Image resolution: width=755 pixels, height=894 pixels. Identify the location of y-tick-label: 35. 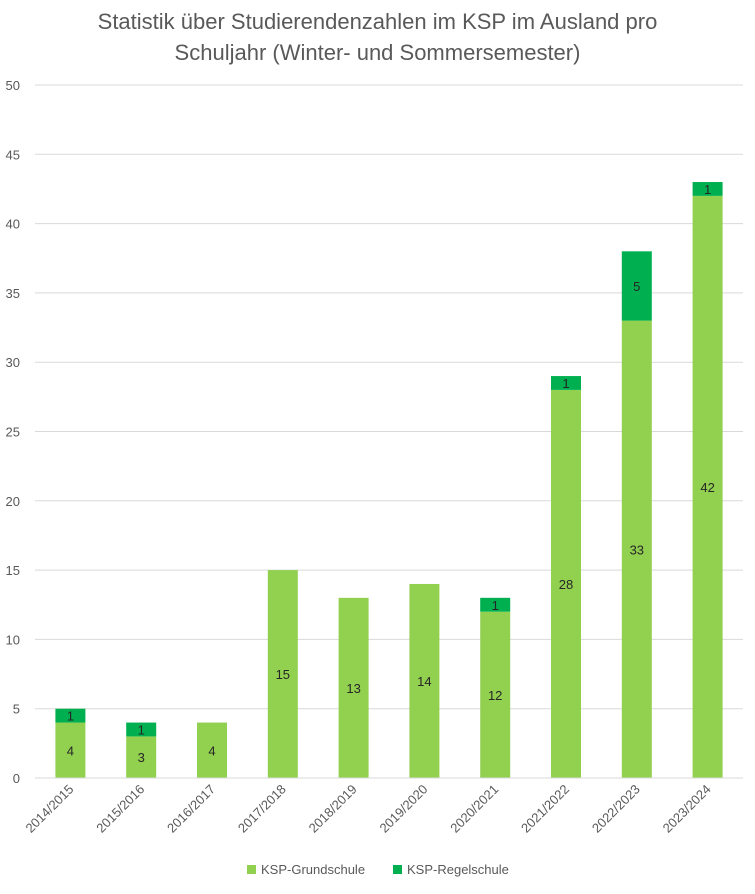
(13, 293).